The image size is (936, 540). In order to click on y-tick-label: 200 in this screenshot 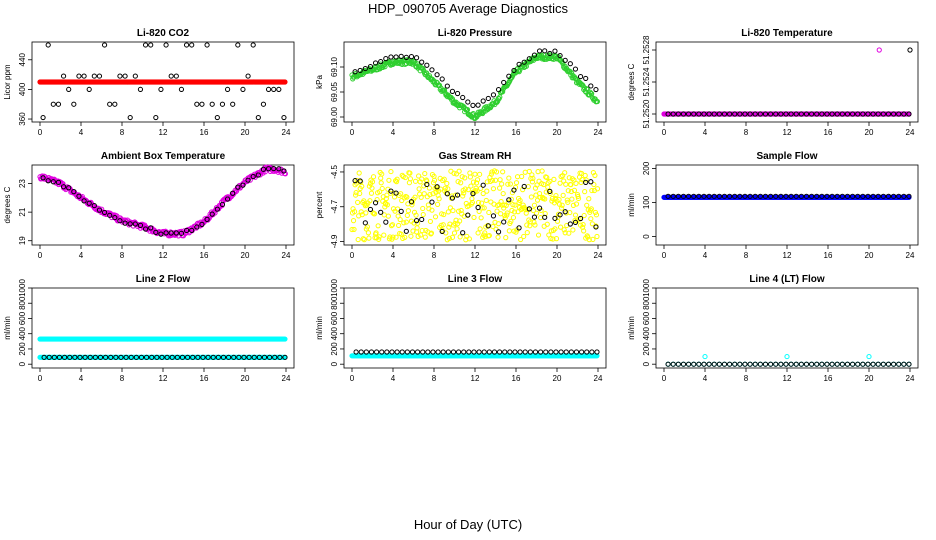, I will do `click(646, 168)`.